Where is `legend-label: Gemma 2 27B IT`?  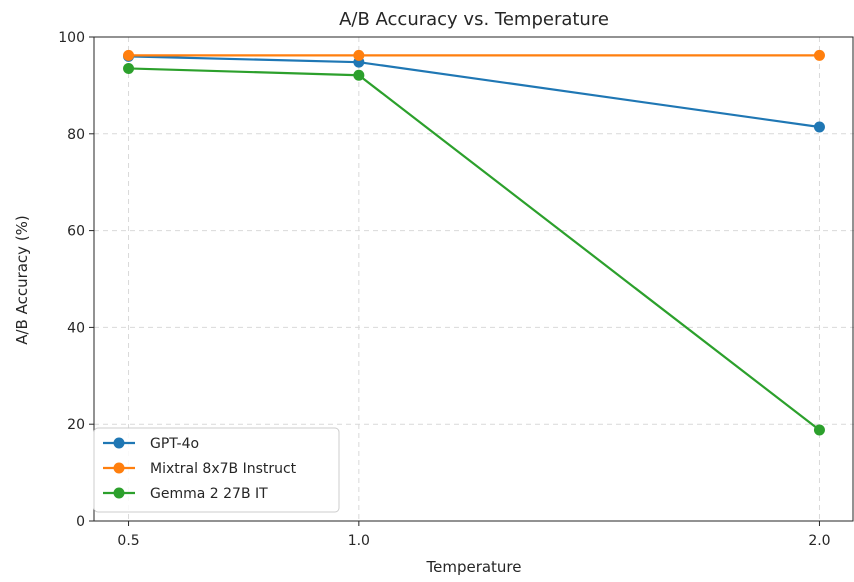 legend-label: Gemma 2 27B IT is located at coordinates (209, 494).